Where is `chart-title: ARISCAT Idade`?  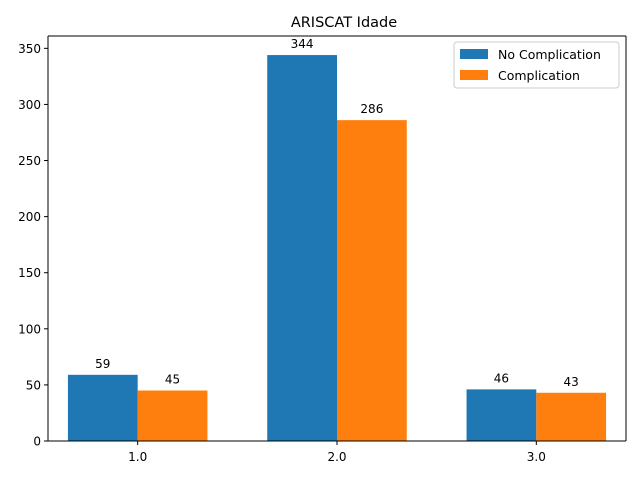 chart-title: ARISCAT Idade is located at coordinates (344, 23).